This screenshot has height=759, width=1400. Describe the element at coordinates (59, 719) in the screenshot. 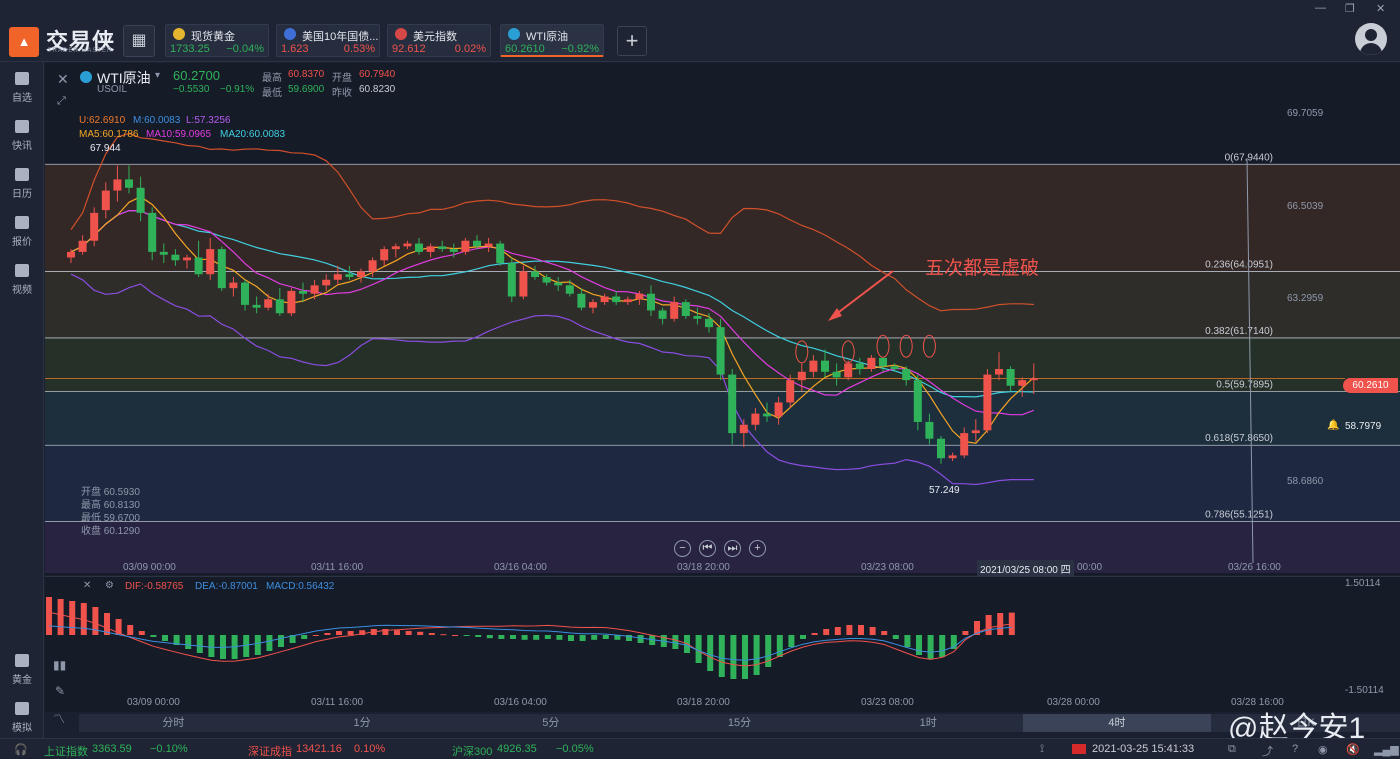

I see `trend-icon: 〽` at that location.